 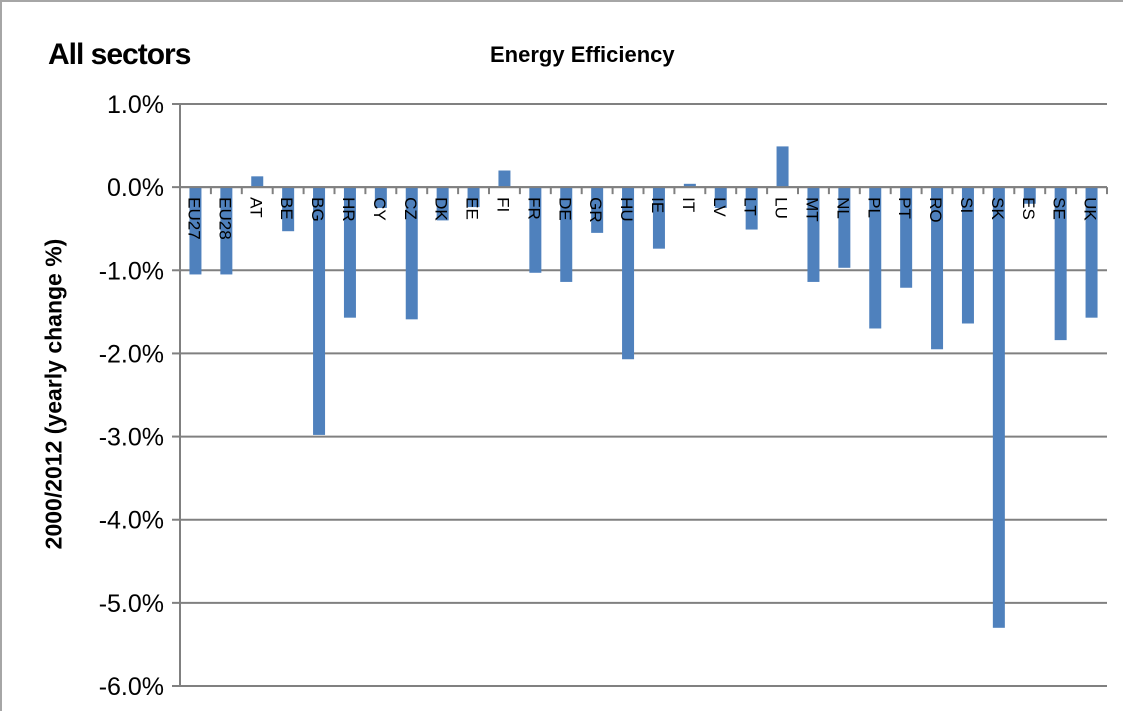 What do you see at coordinates (317, 209) in the screenshot?
I see `x-tick-label: BG` at bounding box center [317, 209].